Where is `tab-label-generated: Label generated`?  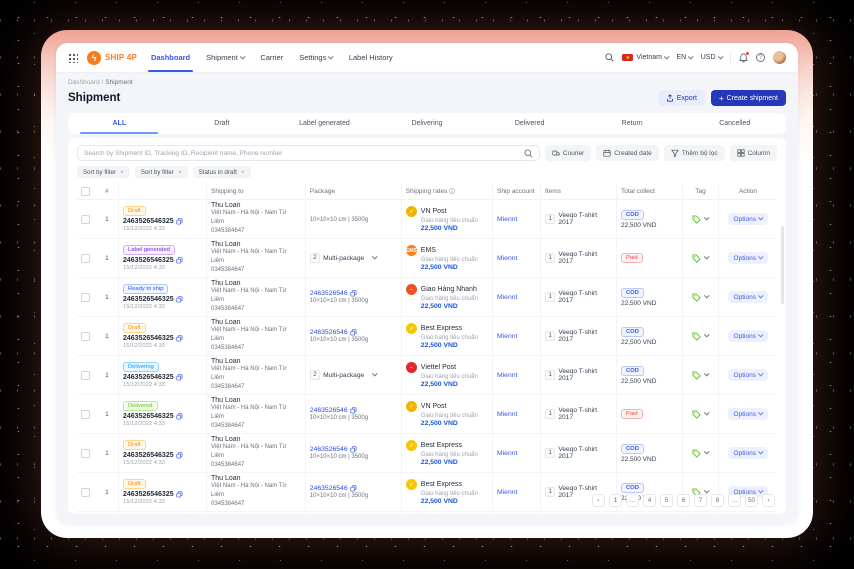
tab-label-generated: Label generated is located at coordinates (324, 123).